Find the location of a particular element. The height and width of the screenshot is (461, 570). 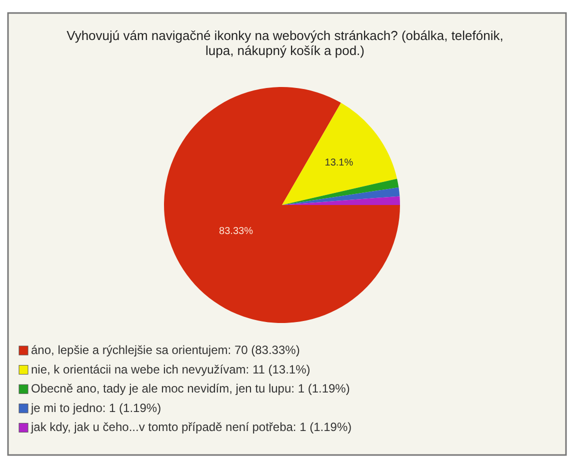

chart-title: Vyhovujú vám navigačné ikonky na webových stránkach? (obálka, telefónik, lupa, nákupný košík a pod.) is located at coordinates (285, 43).